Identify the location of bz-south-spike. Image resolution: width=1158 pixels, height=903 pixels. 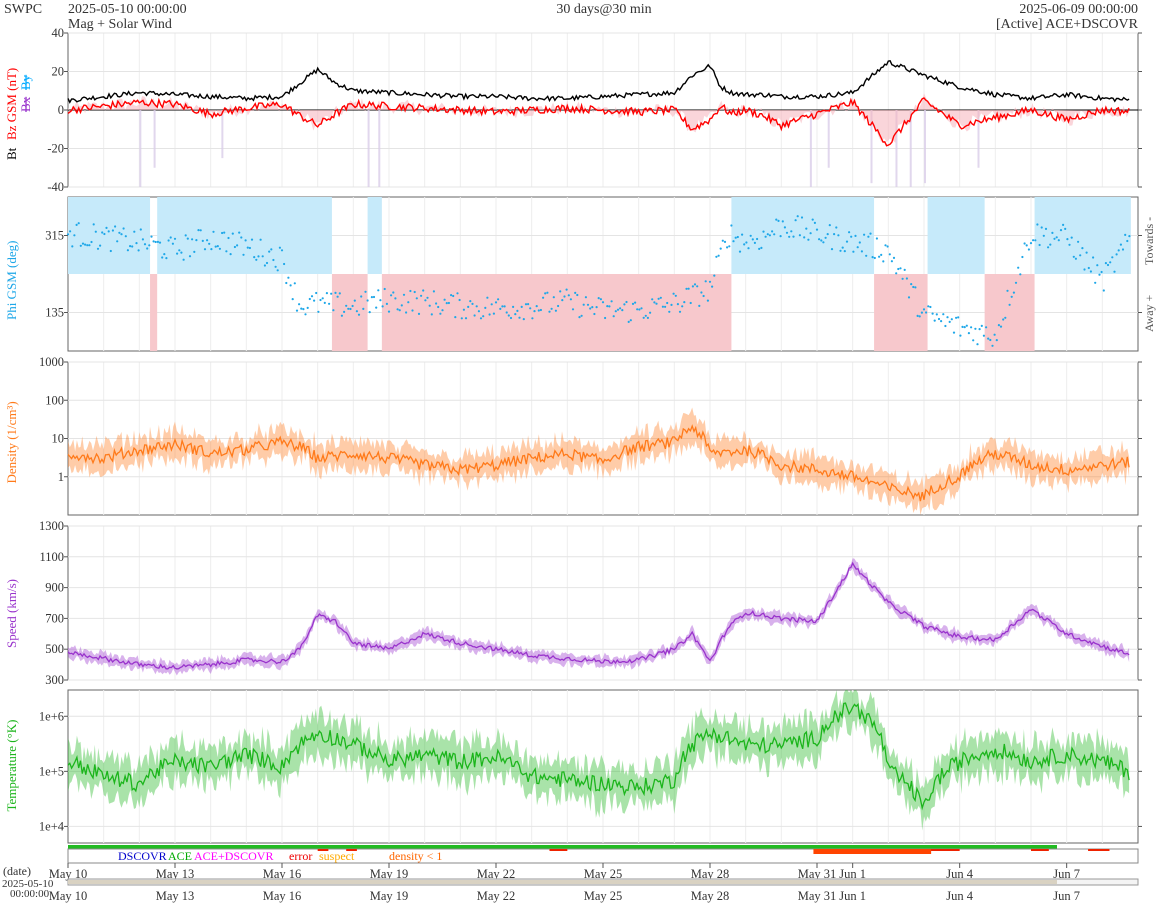
(910, 148).